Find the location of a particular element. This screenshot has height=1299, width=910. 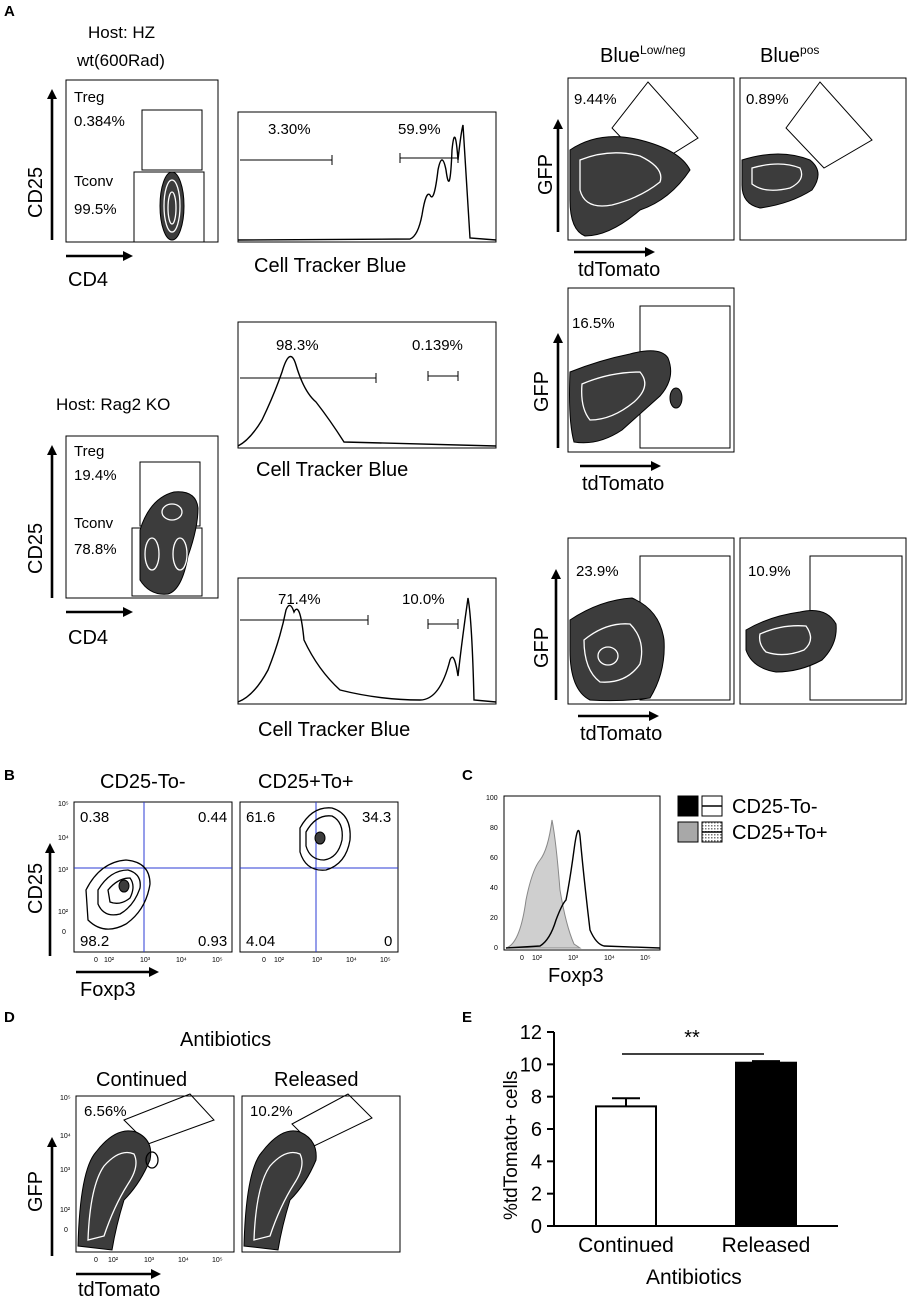

rag-ctb2-right-pct: 10.0% is located at coordinates (423, 599).